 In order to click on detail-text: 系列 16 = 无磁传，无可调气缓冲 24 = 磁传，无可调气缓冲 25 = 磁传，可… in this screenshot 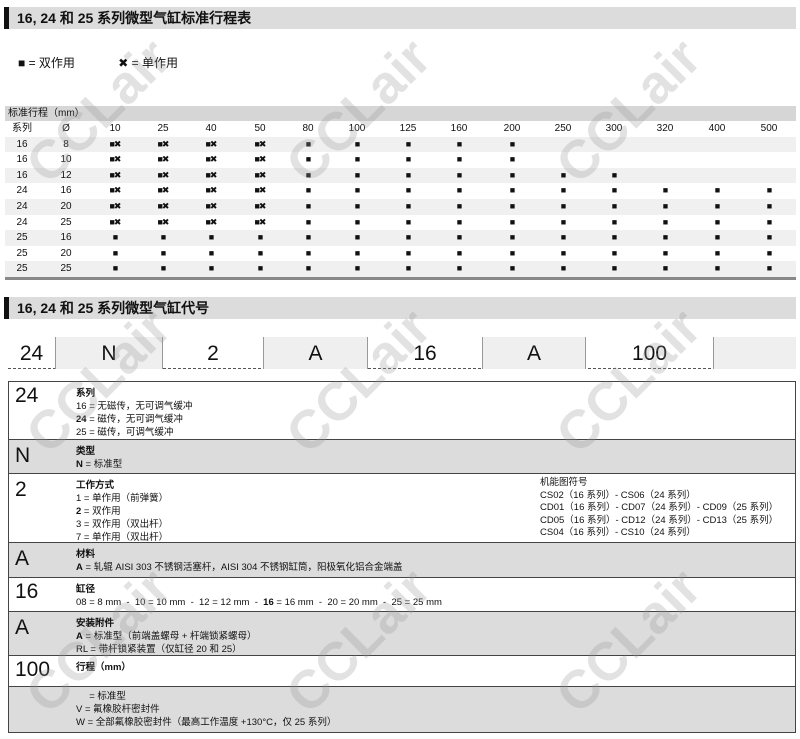, I will do `click(134, 413)`.